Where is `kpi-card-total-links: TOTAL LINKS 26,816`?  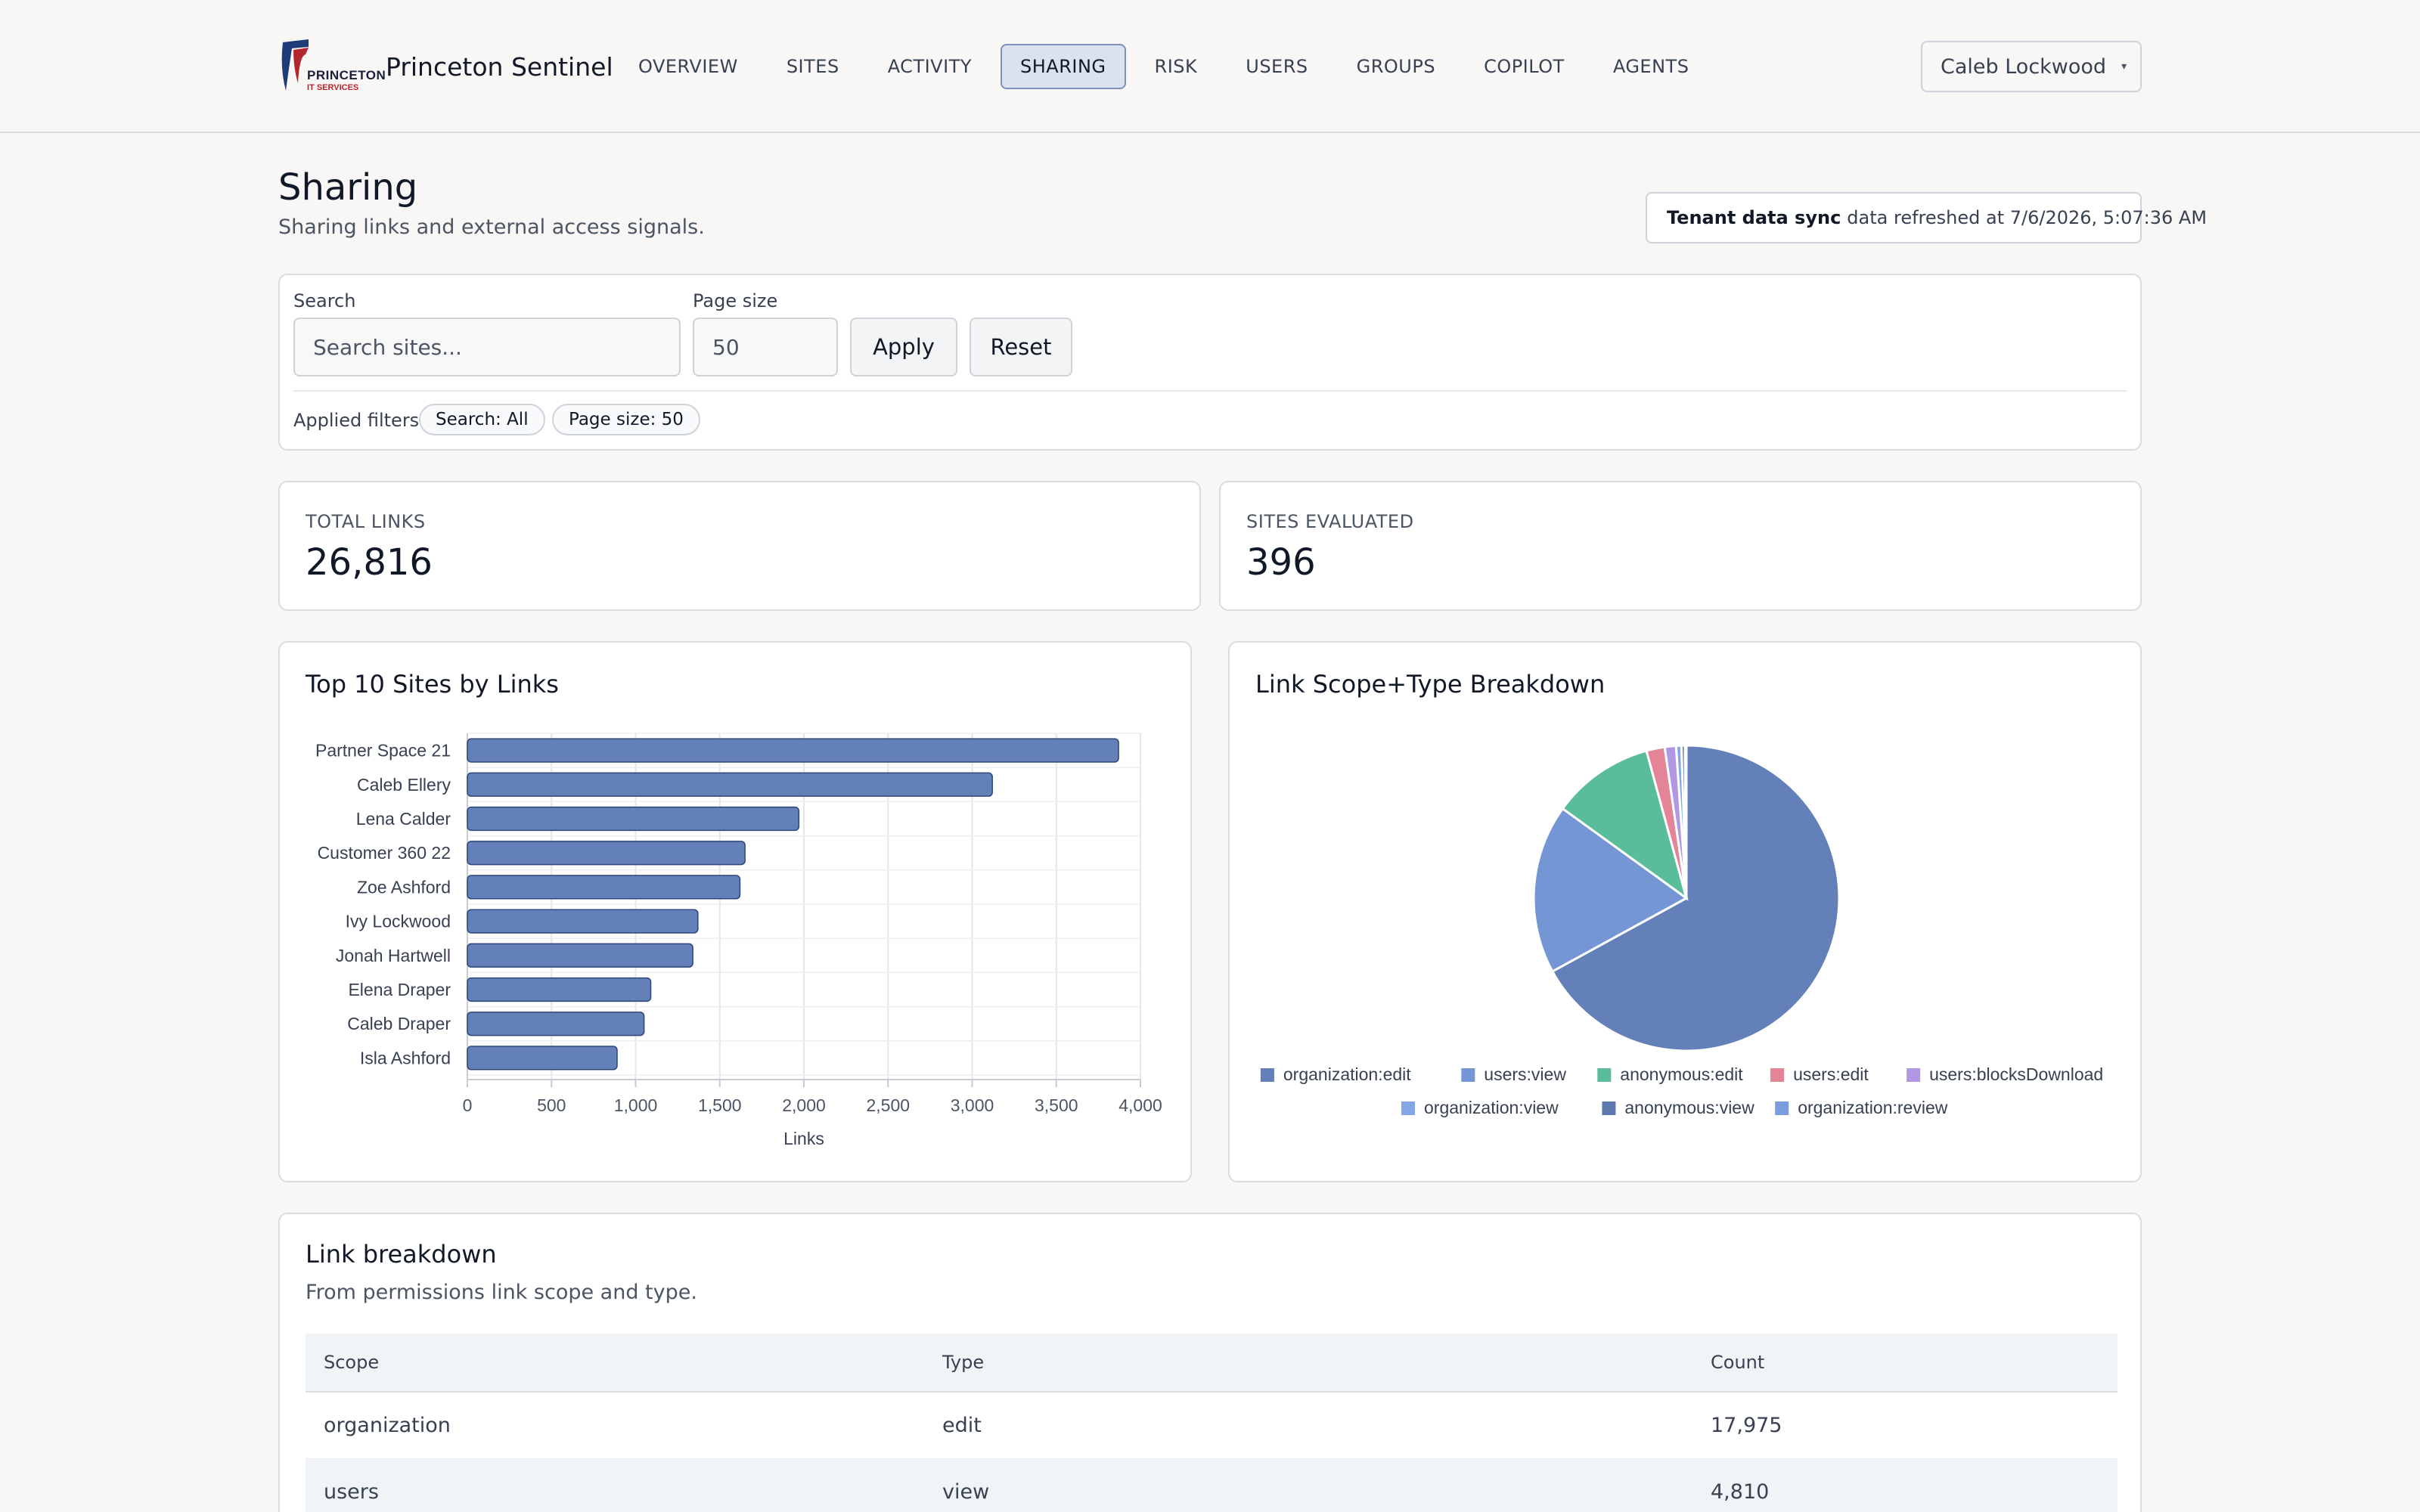
kpi-card-total-links: TOTAL LINKS 26,816 is located at coordinates (739, 546).